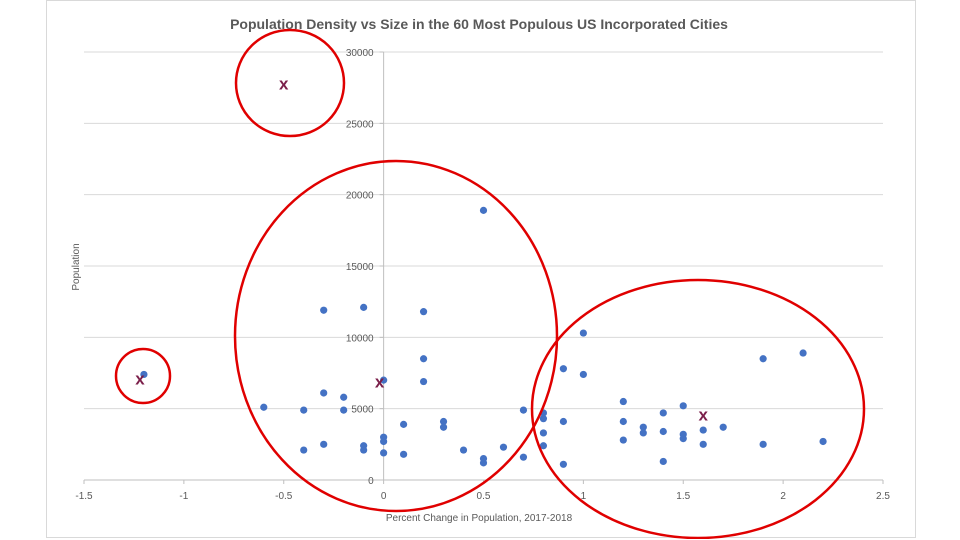 Image resolution: width=960 pixels, height=540 pixels. I want to click on y-axis-label: Population, so click(76, 266).